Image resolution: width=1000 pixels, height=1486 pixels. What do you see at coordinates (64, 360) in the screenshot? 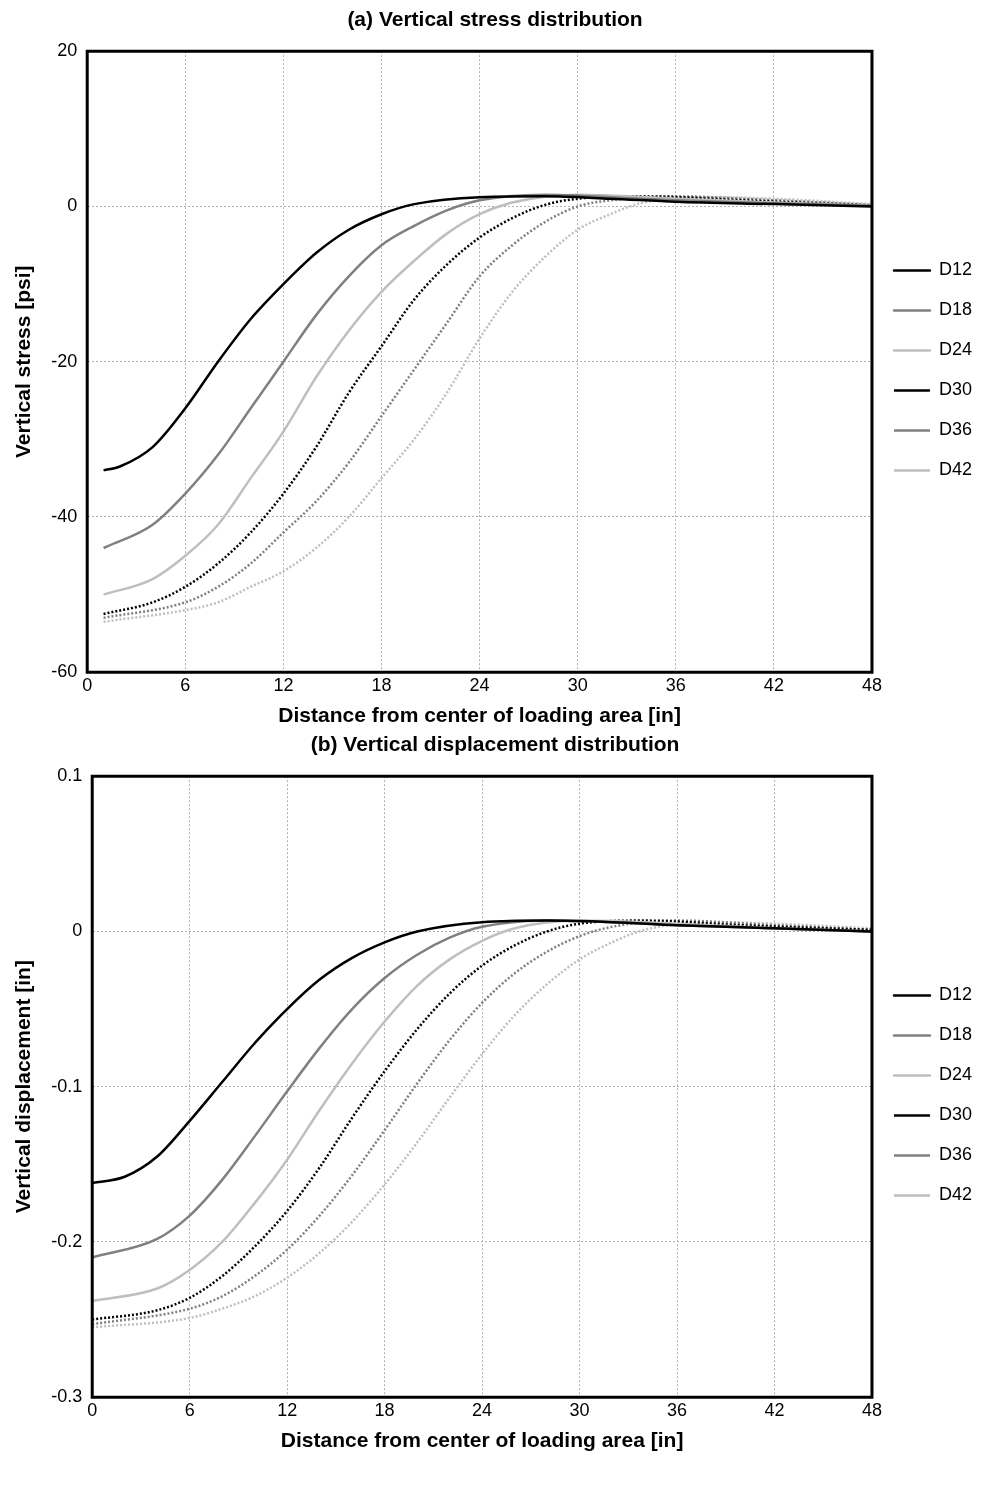
I see `y-tick-label: -20` at bounding box center [64, 360].